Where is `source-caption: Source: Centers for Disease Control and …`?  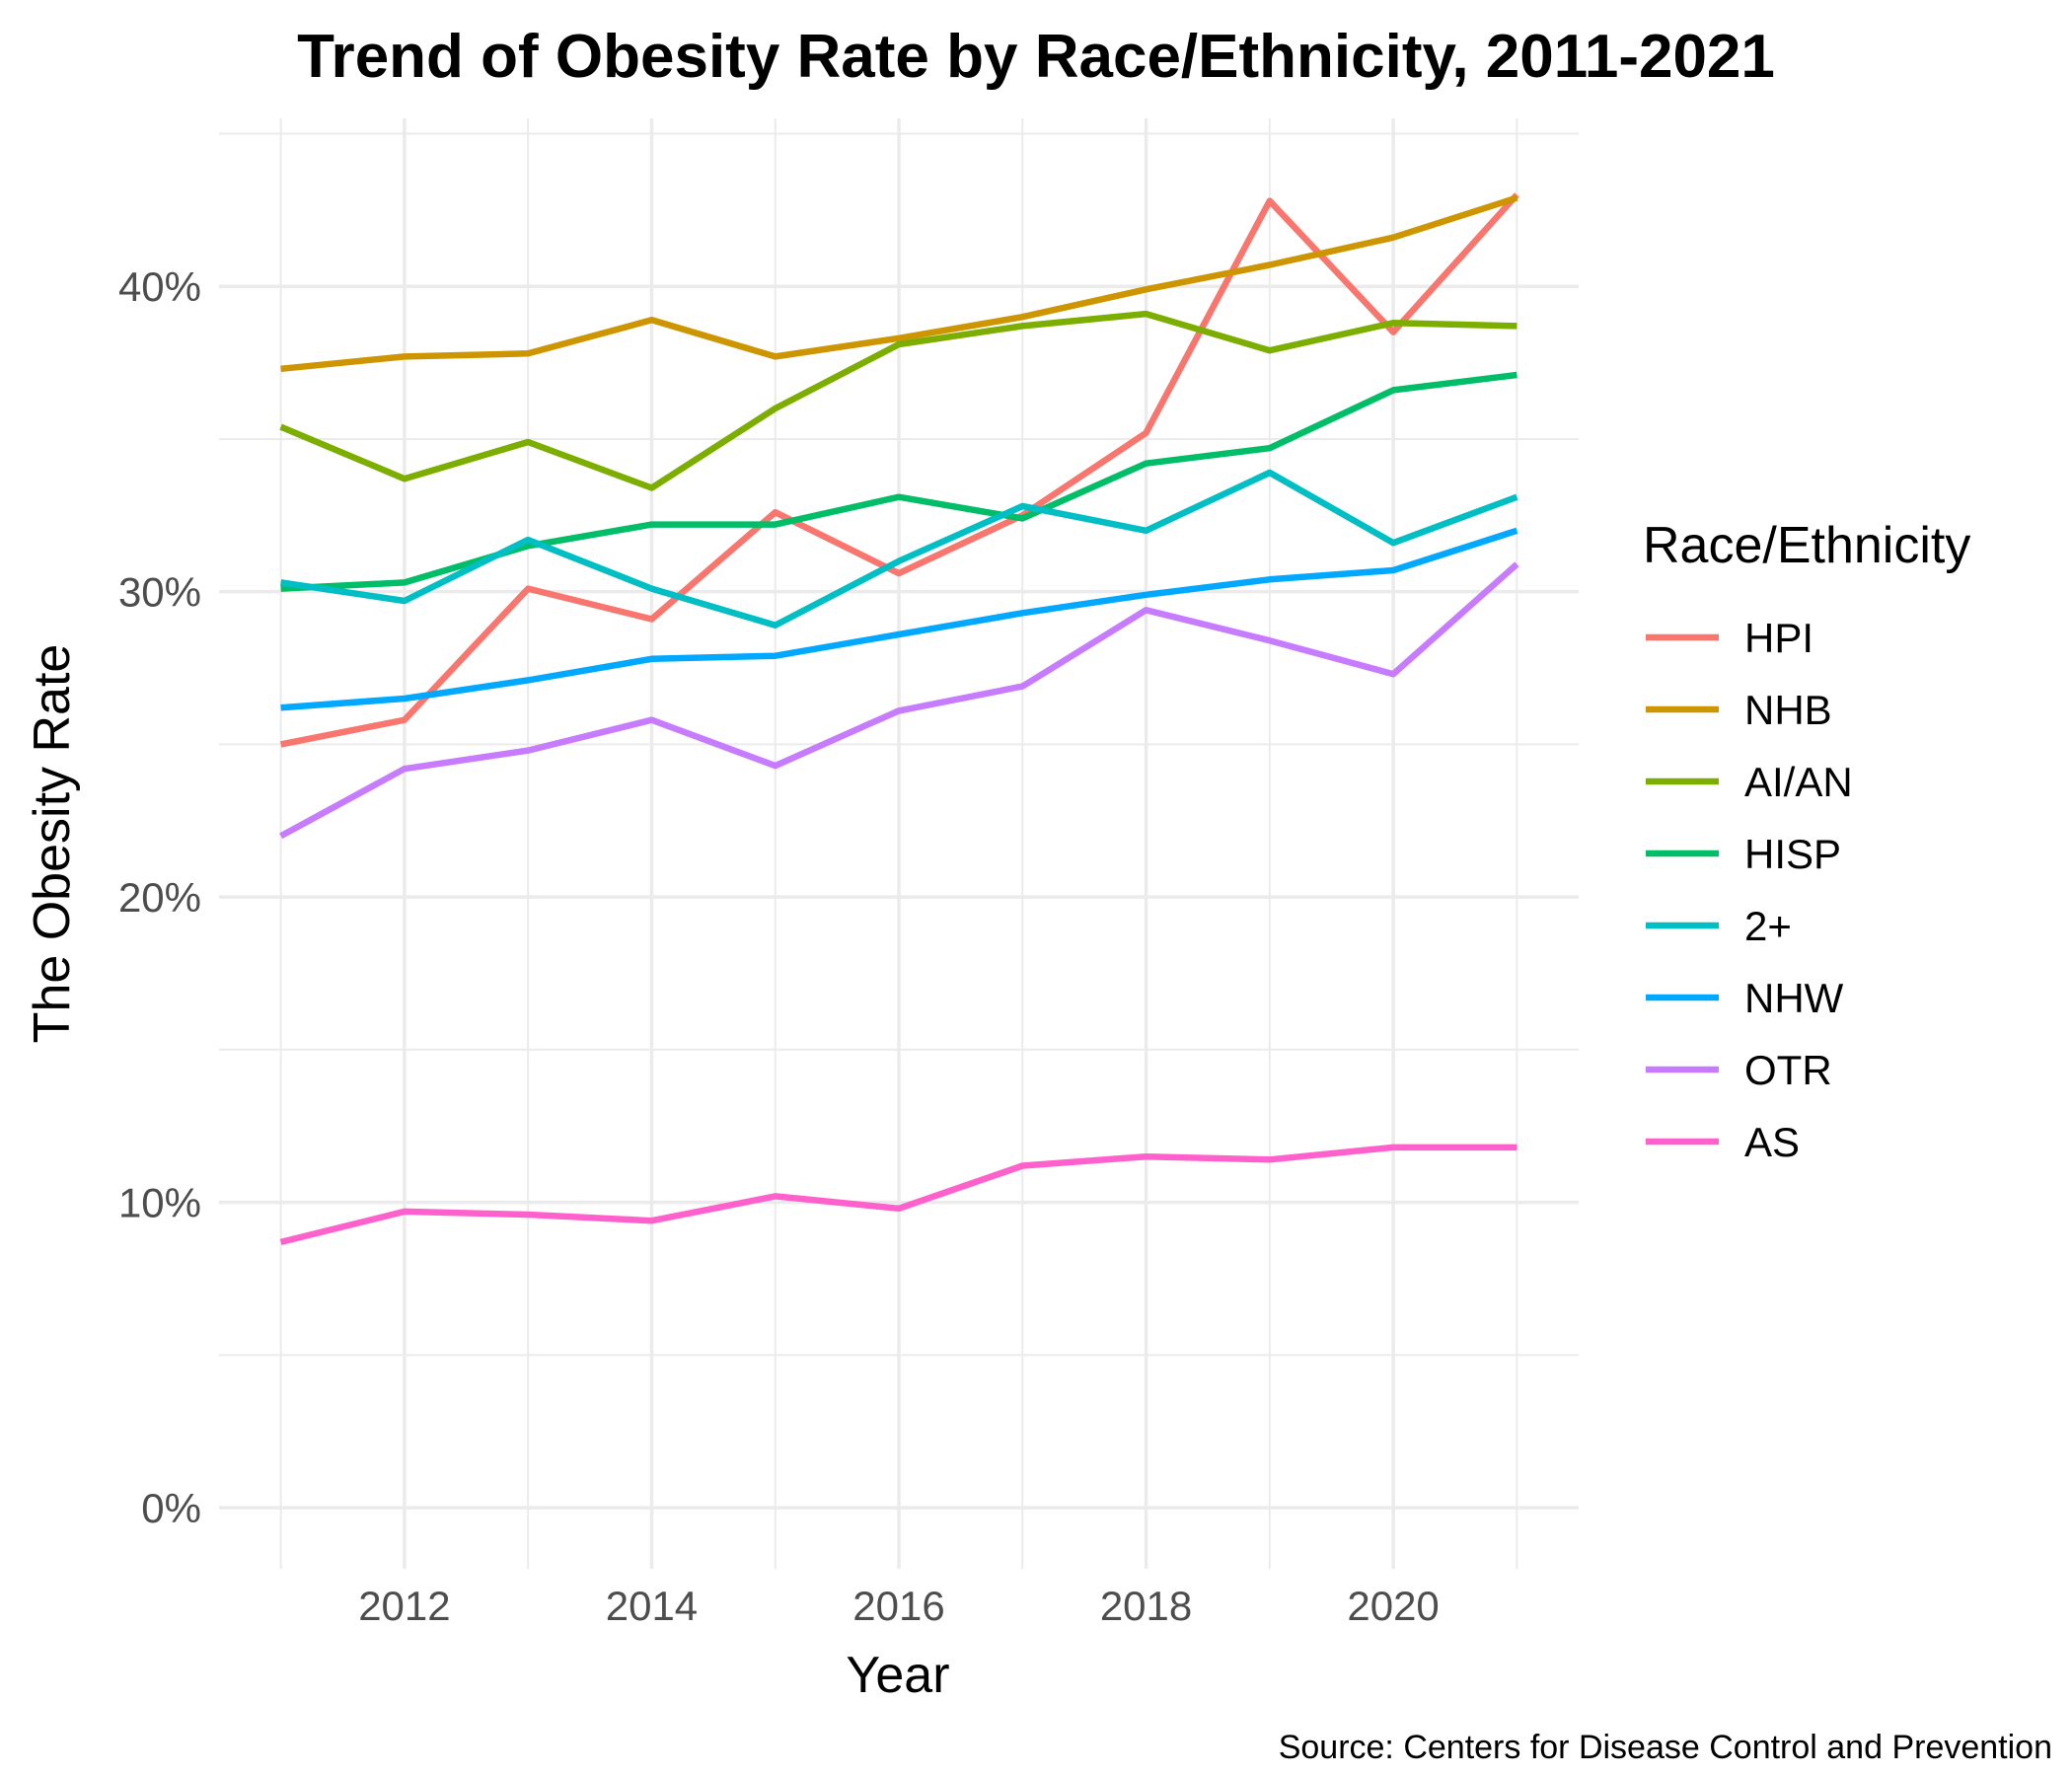 source-caption: Source: Centers for Disease Control and … is located at coordinates (1666, 1748).